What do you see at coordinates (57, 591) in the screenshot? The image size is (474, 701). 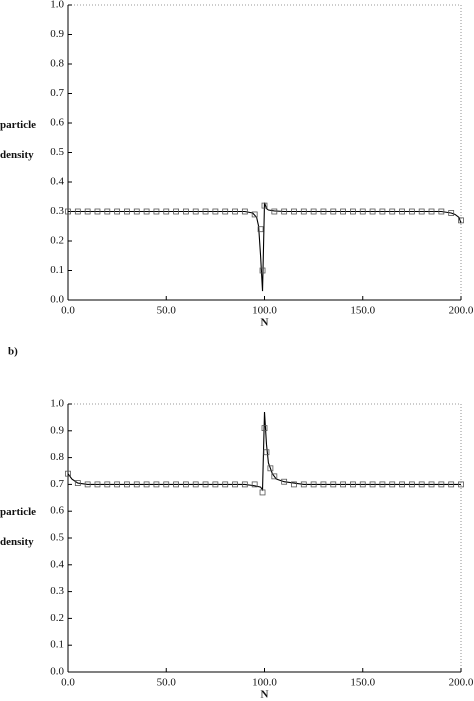 I see `y-tick-label: 0.3` at bounding box center [57, 591].